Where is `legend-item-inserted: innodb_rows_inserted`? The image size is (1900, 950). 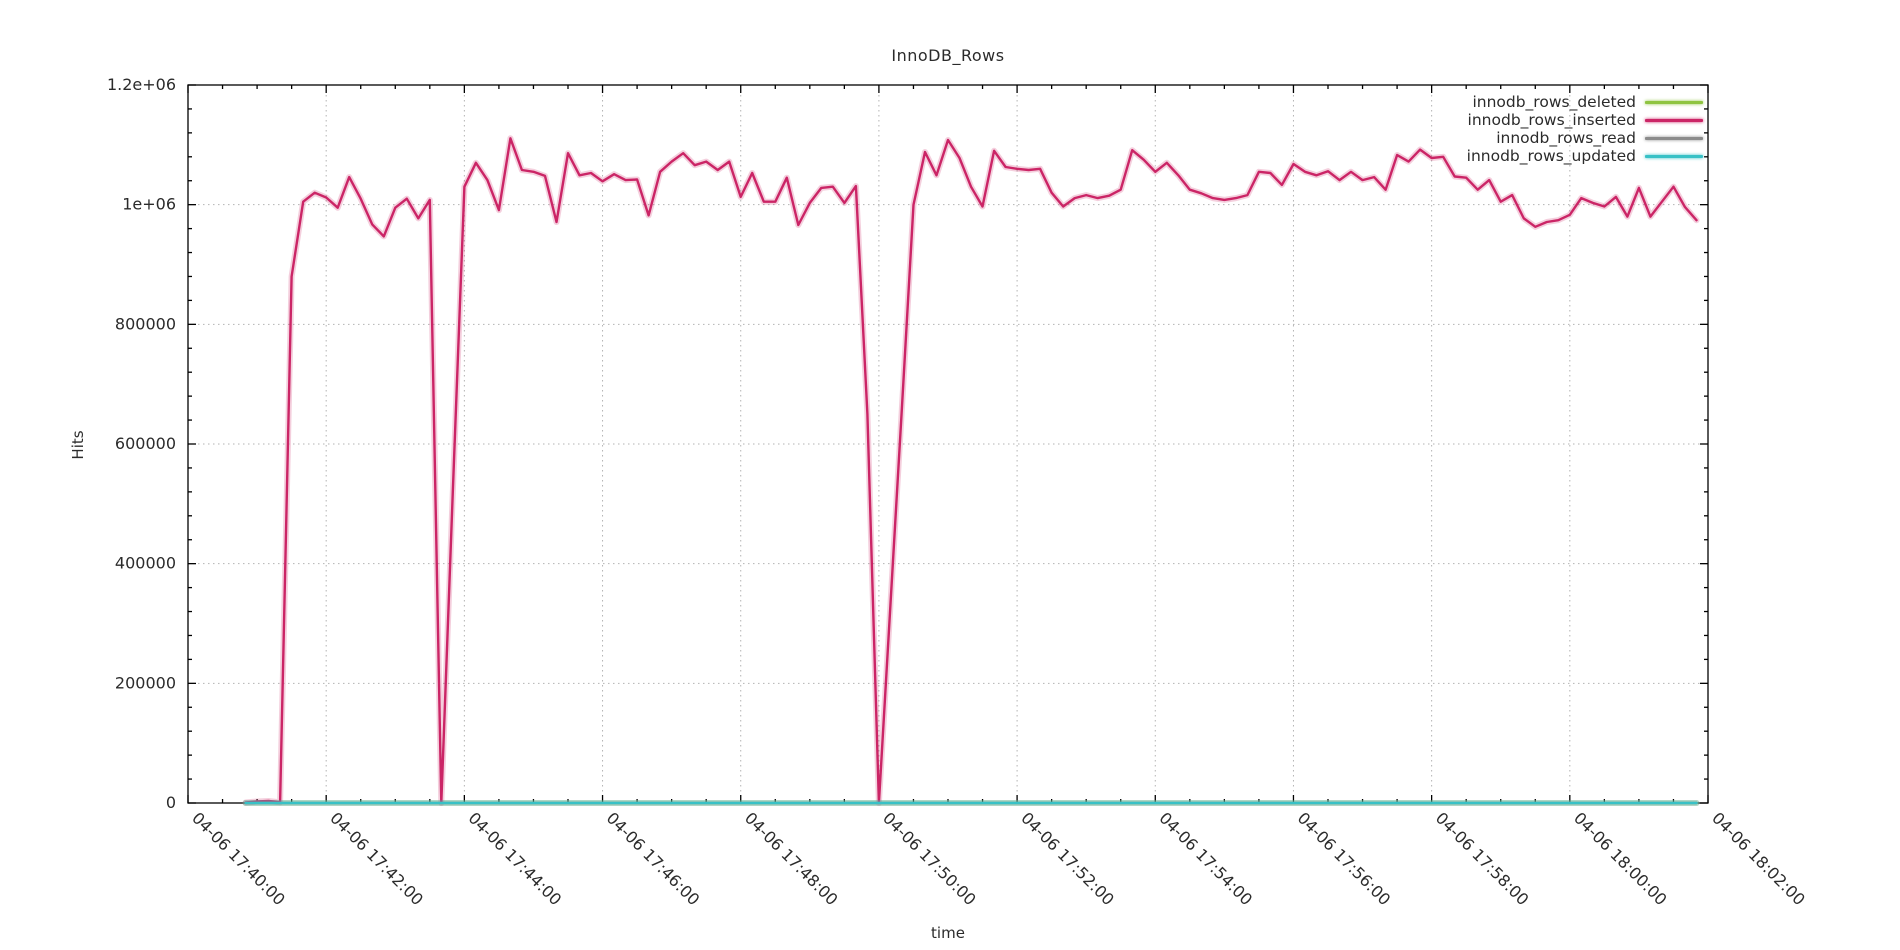 legend-item-inserted: innodb_rows_inserted is located at coordinates (1585, 120).